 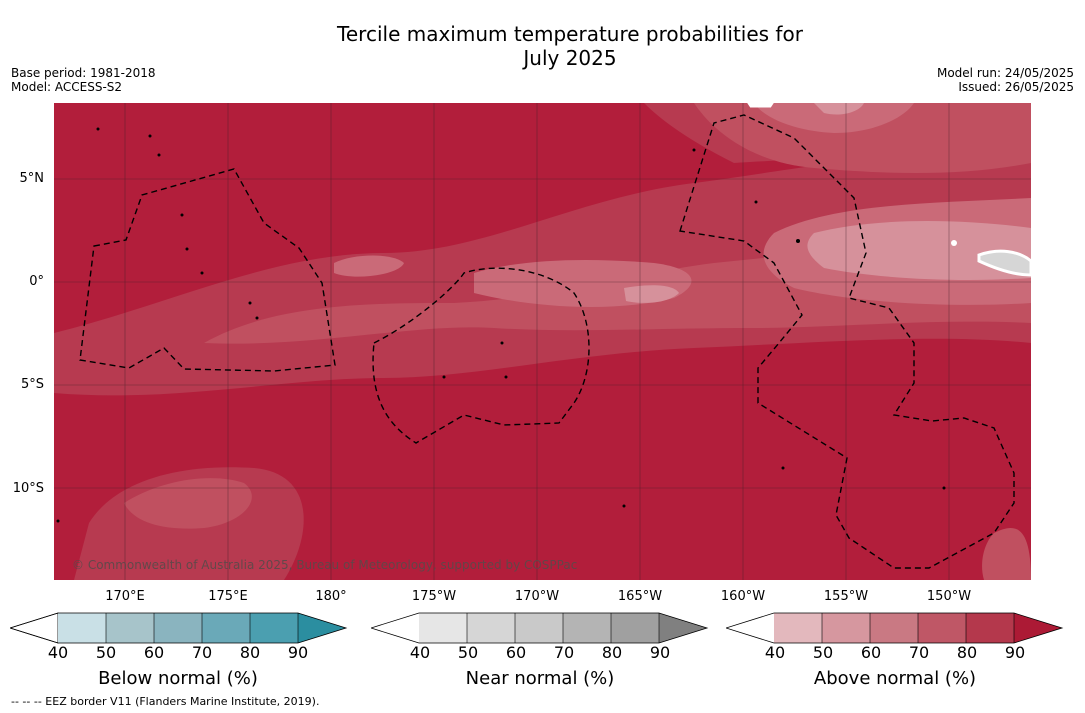 I want to click on colorbar-below-normal, so click(x=179, y=628).